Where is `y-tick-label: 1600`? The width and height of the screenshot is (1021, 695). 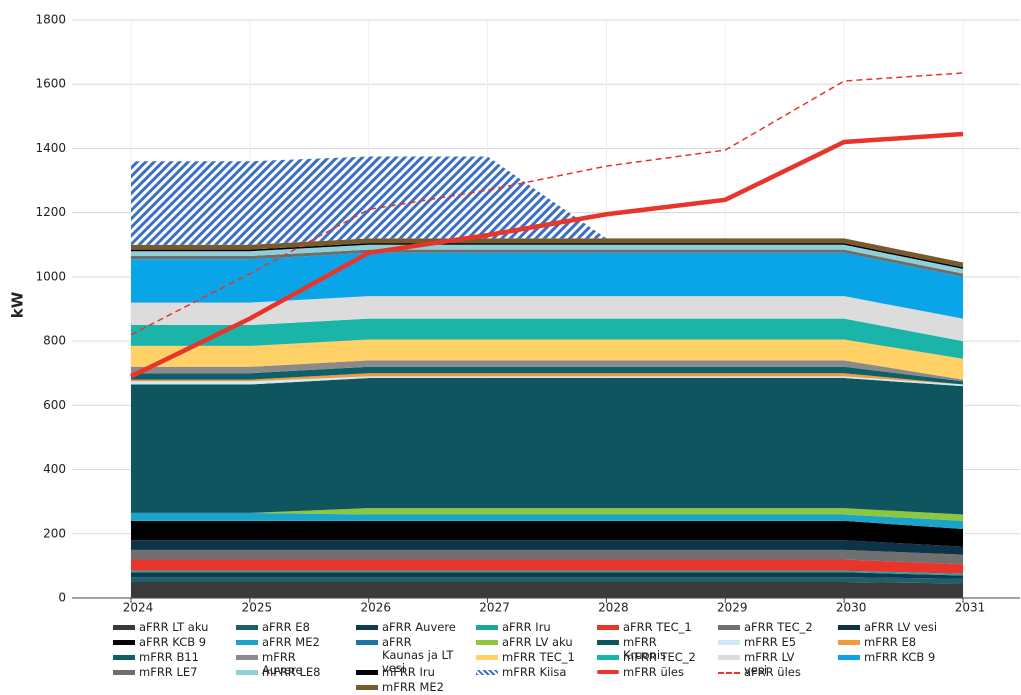
y-tick-label: 1600 is located at coordinates (50, 84).